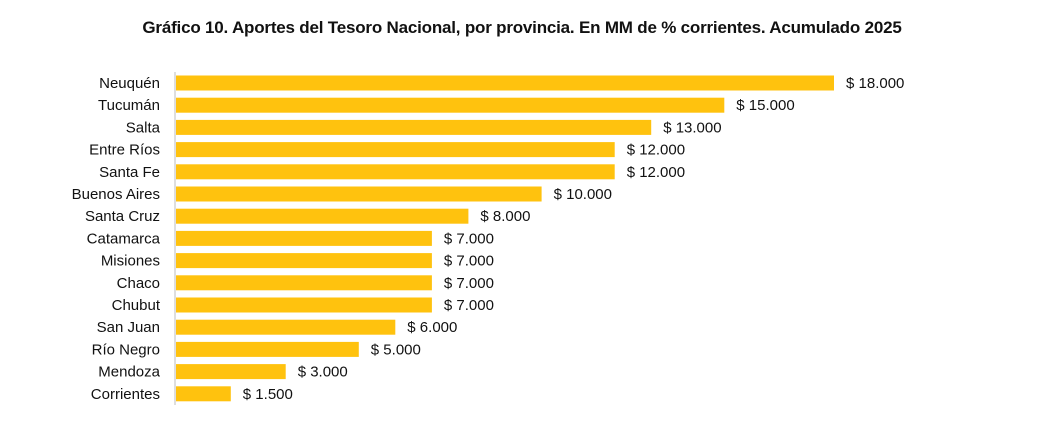  I want to click on bar-santa-cruz, so click(322, 216).